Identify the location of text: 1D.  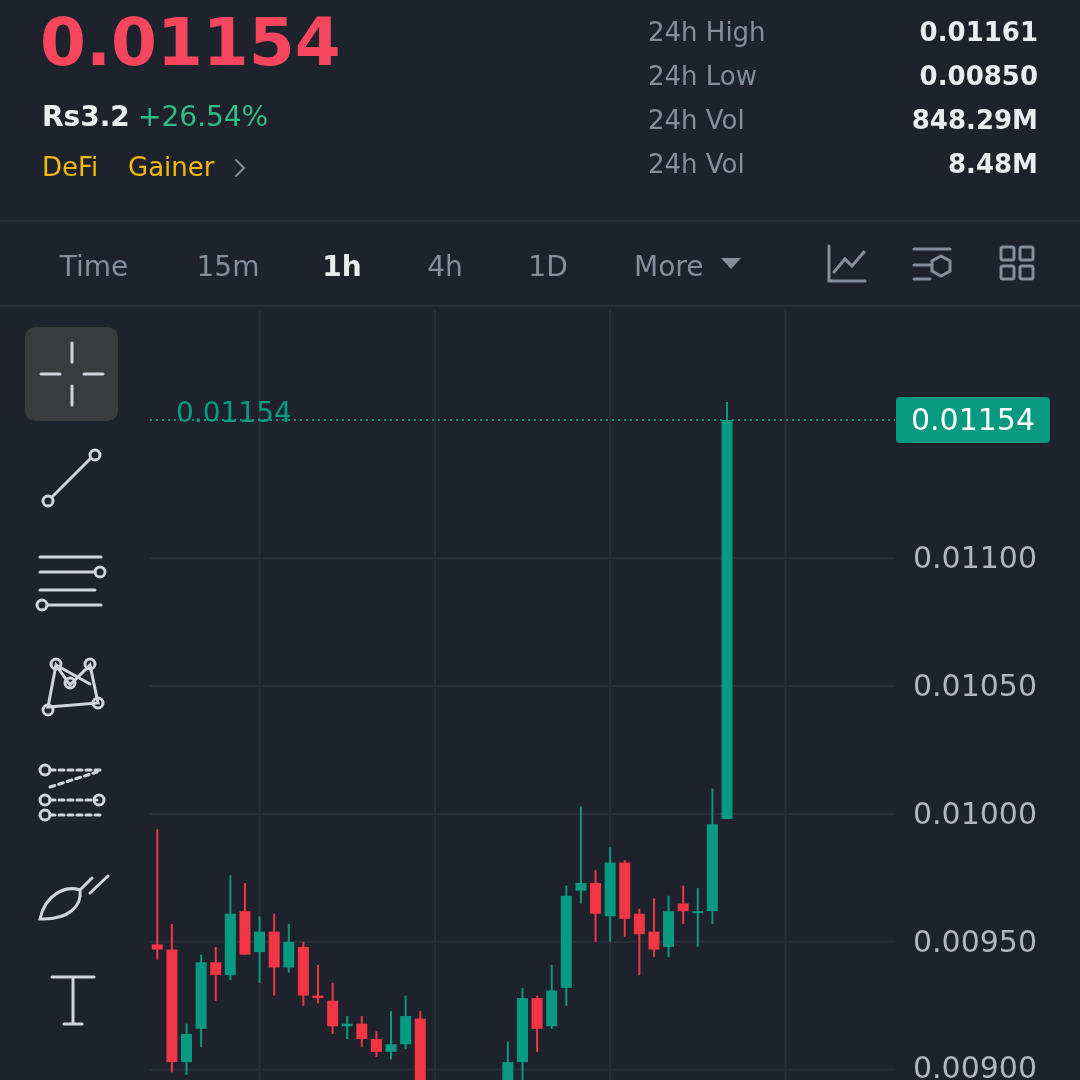
(548, 266).